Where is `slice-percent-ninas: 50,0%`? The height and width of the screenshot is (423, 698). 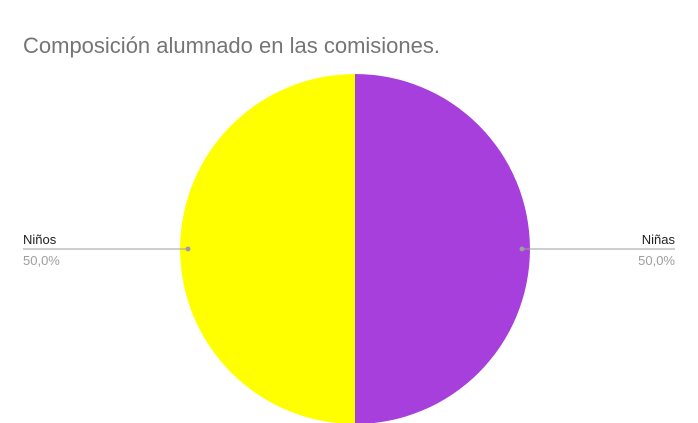
slice-percent-ninas: 50,0% is located at coordinates (656, 260).